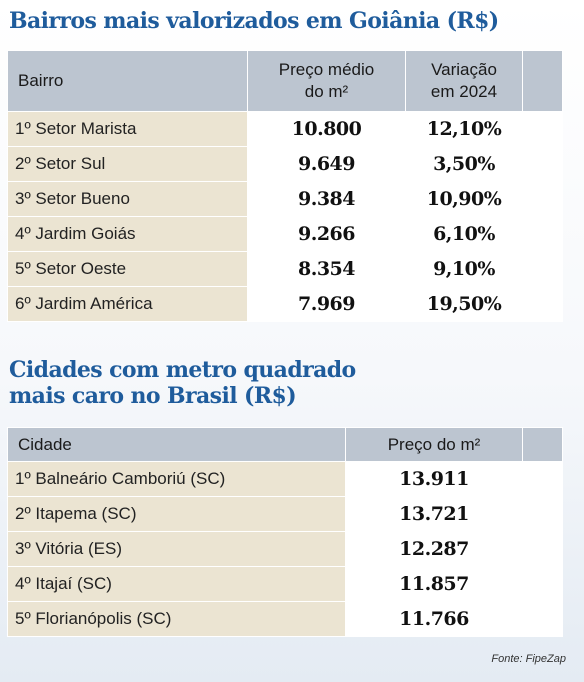 The height and width of the screenshot is (682, 584). I want to click on table-row: 6º Jardim América 7.969 19,50%, so click(285, 304).